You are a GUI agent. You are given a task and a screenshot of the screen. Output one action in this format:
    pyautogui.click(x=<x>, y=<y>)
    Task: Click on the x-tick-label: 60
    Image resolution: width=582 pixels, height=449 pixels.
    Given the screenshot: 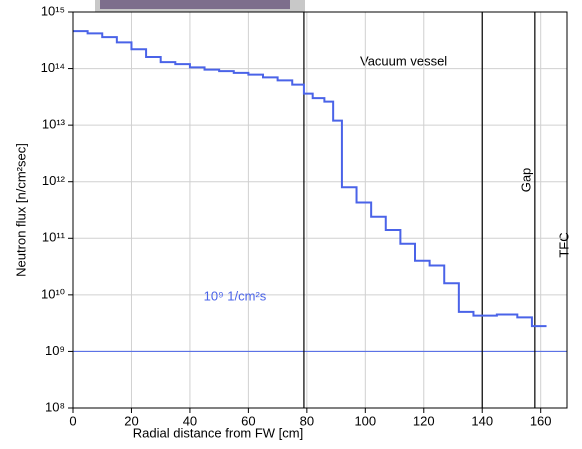 What is the action you would take?
    pyautogui.click(x=248, y=420)
    